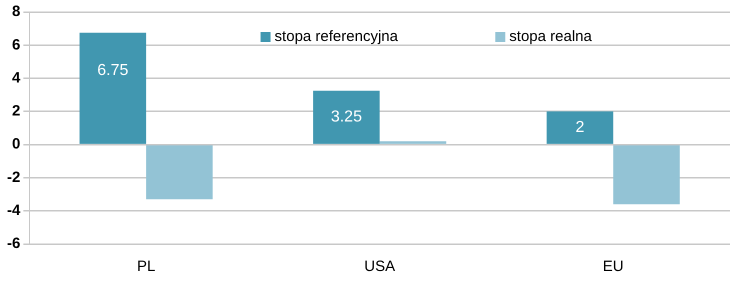 The image size is (750, 294). What do you see at coordinates (16, 144) in the screenshot?
I see `y-tick-label: 0` at bounding box center [16, 144].